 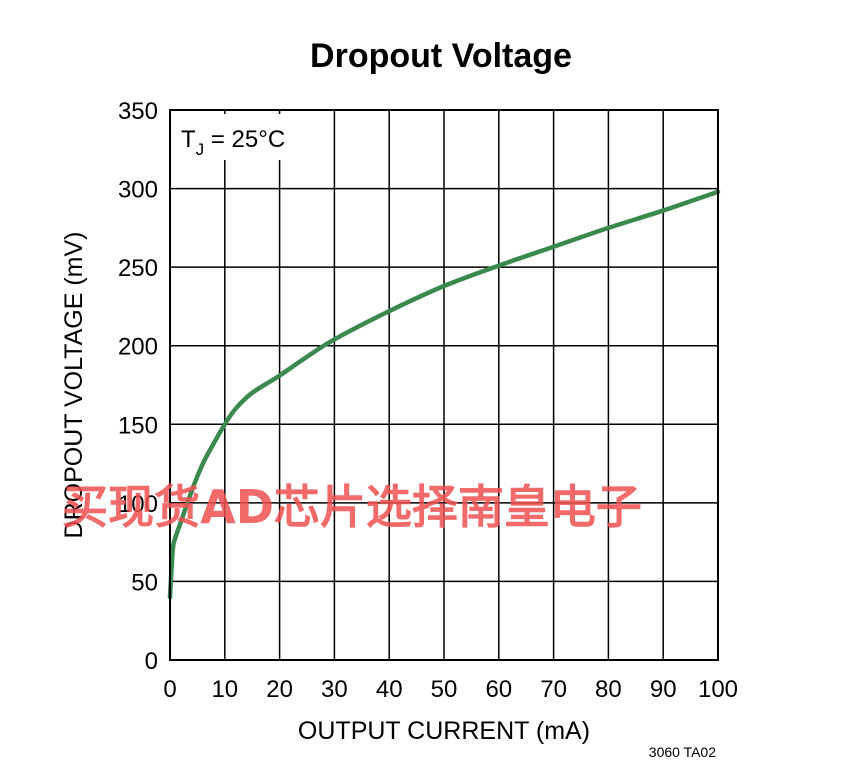 I want to click on x-tick-60: 60, so click(x=498, y=689).